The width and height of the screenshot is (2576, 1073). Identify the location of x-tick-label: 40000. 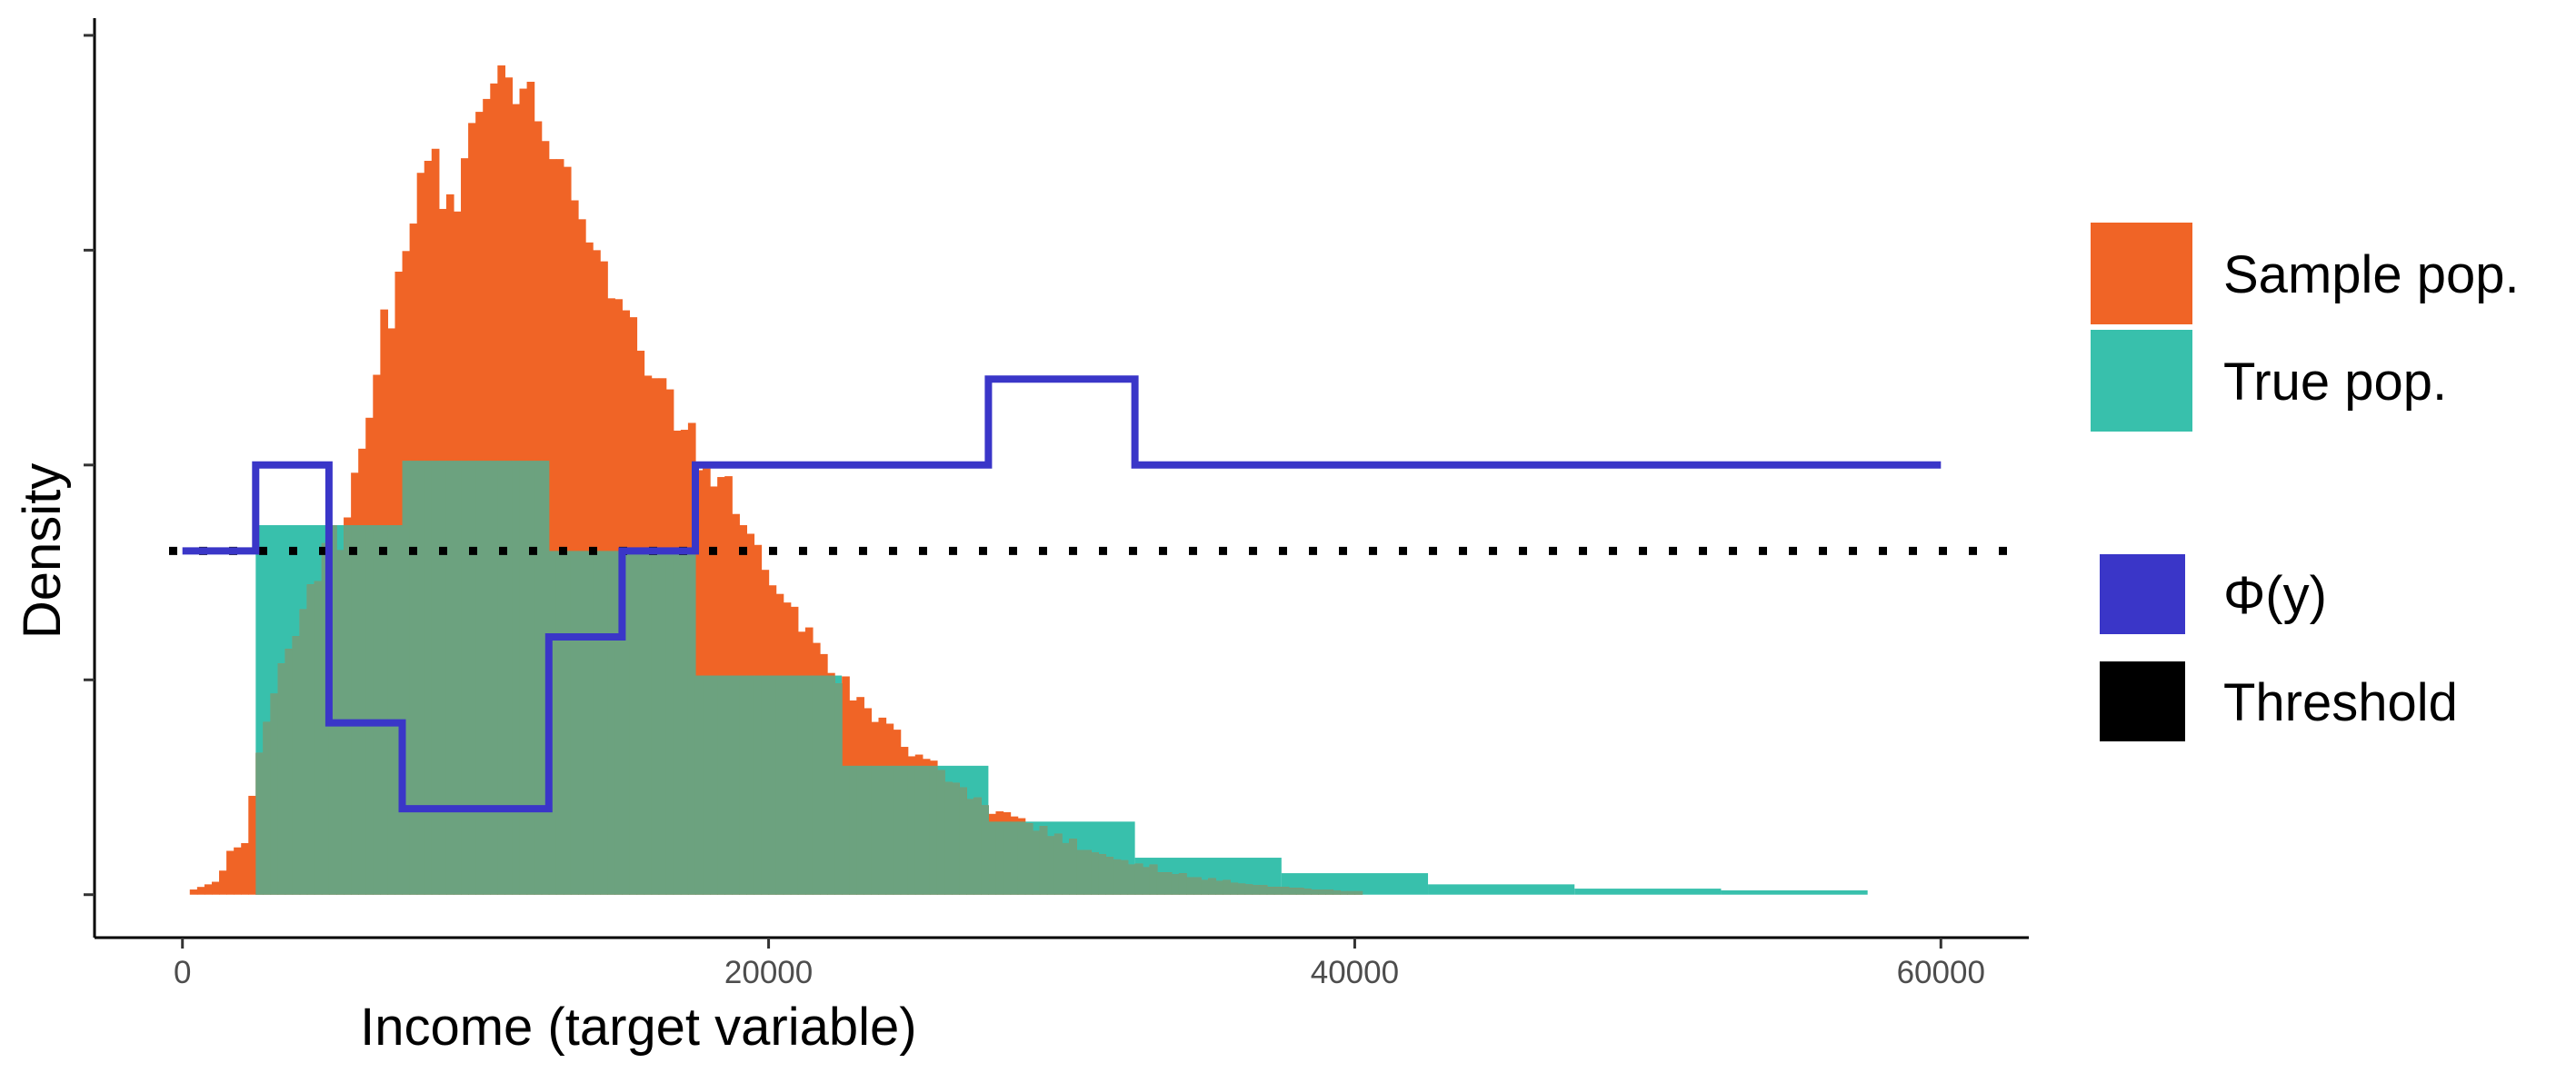
(1355, 972).